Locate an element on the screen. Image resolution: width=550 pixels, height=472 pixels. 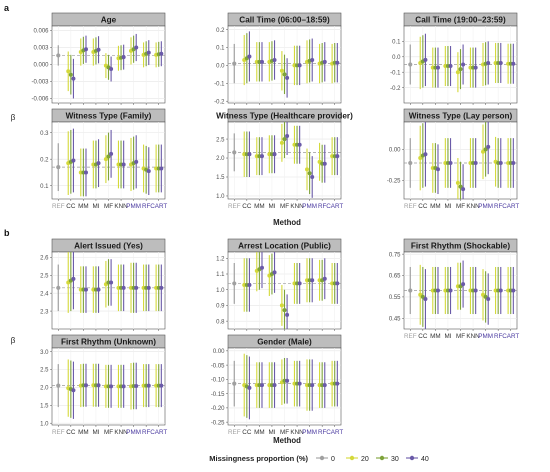
facet-panel: Age -0.006 -0.003 0.000 0.003 0.006 is located at coordinates (98, 58).